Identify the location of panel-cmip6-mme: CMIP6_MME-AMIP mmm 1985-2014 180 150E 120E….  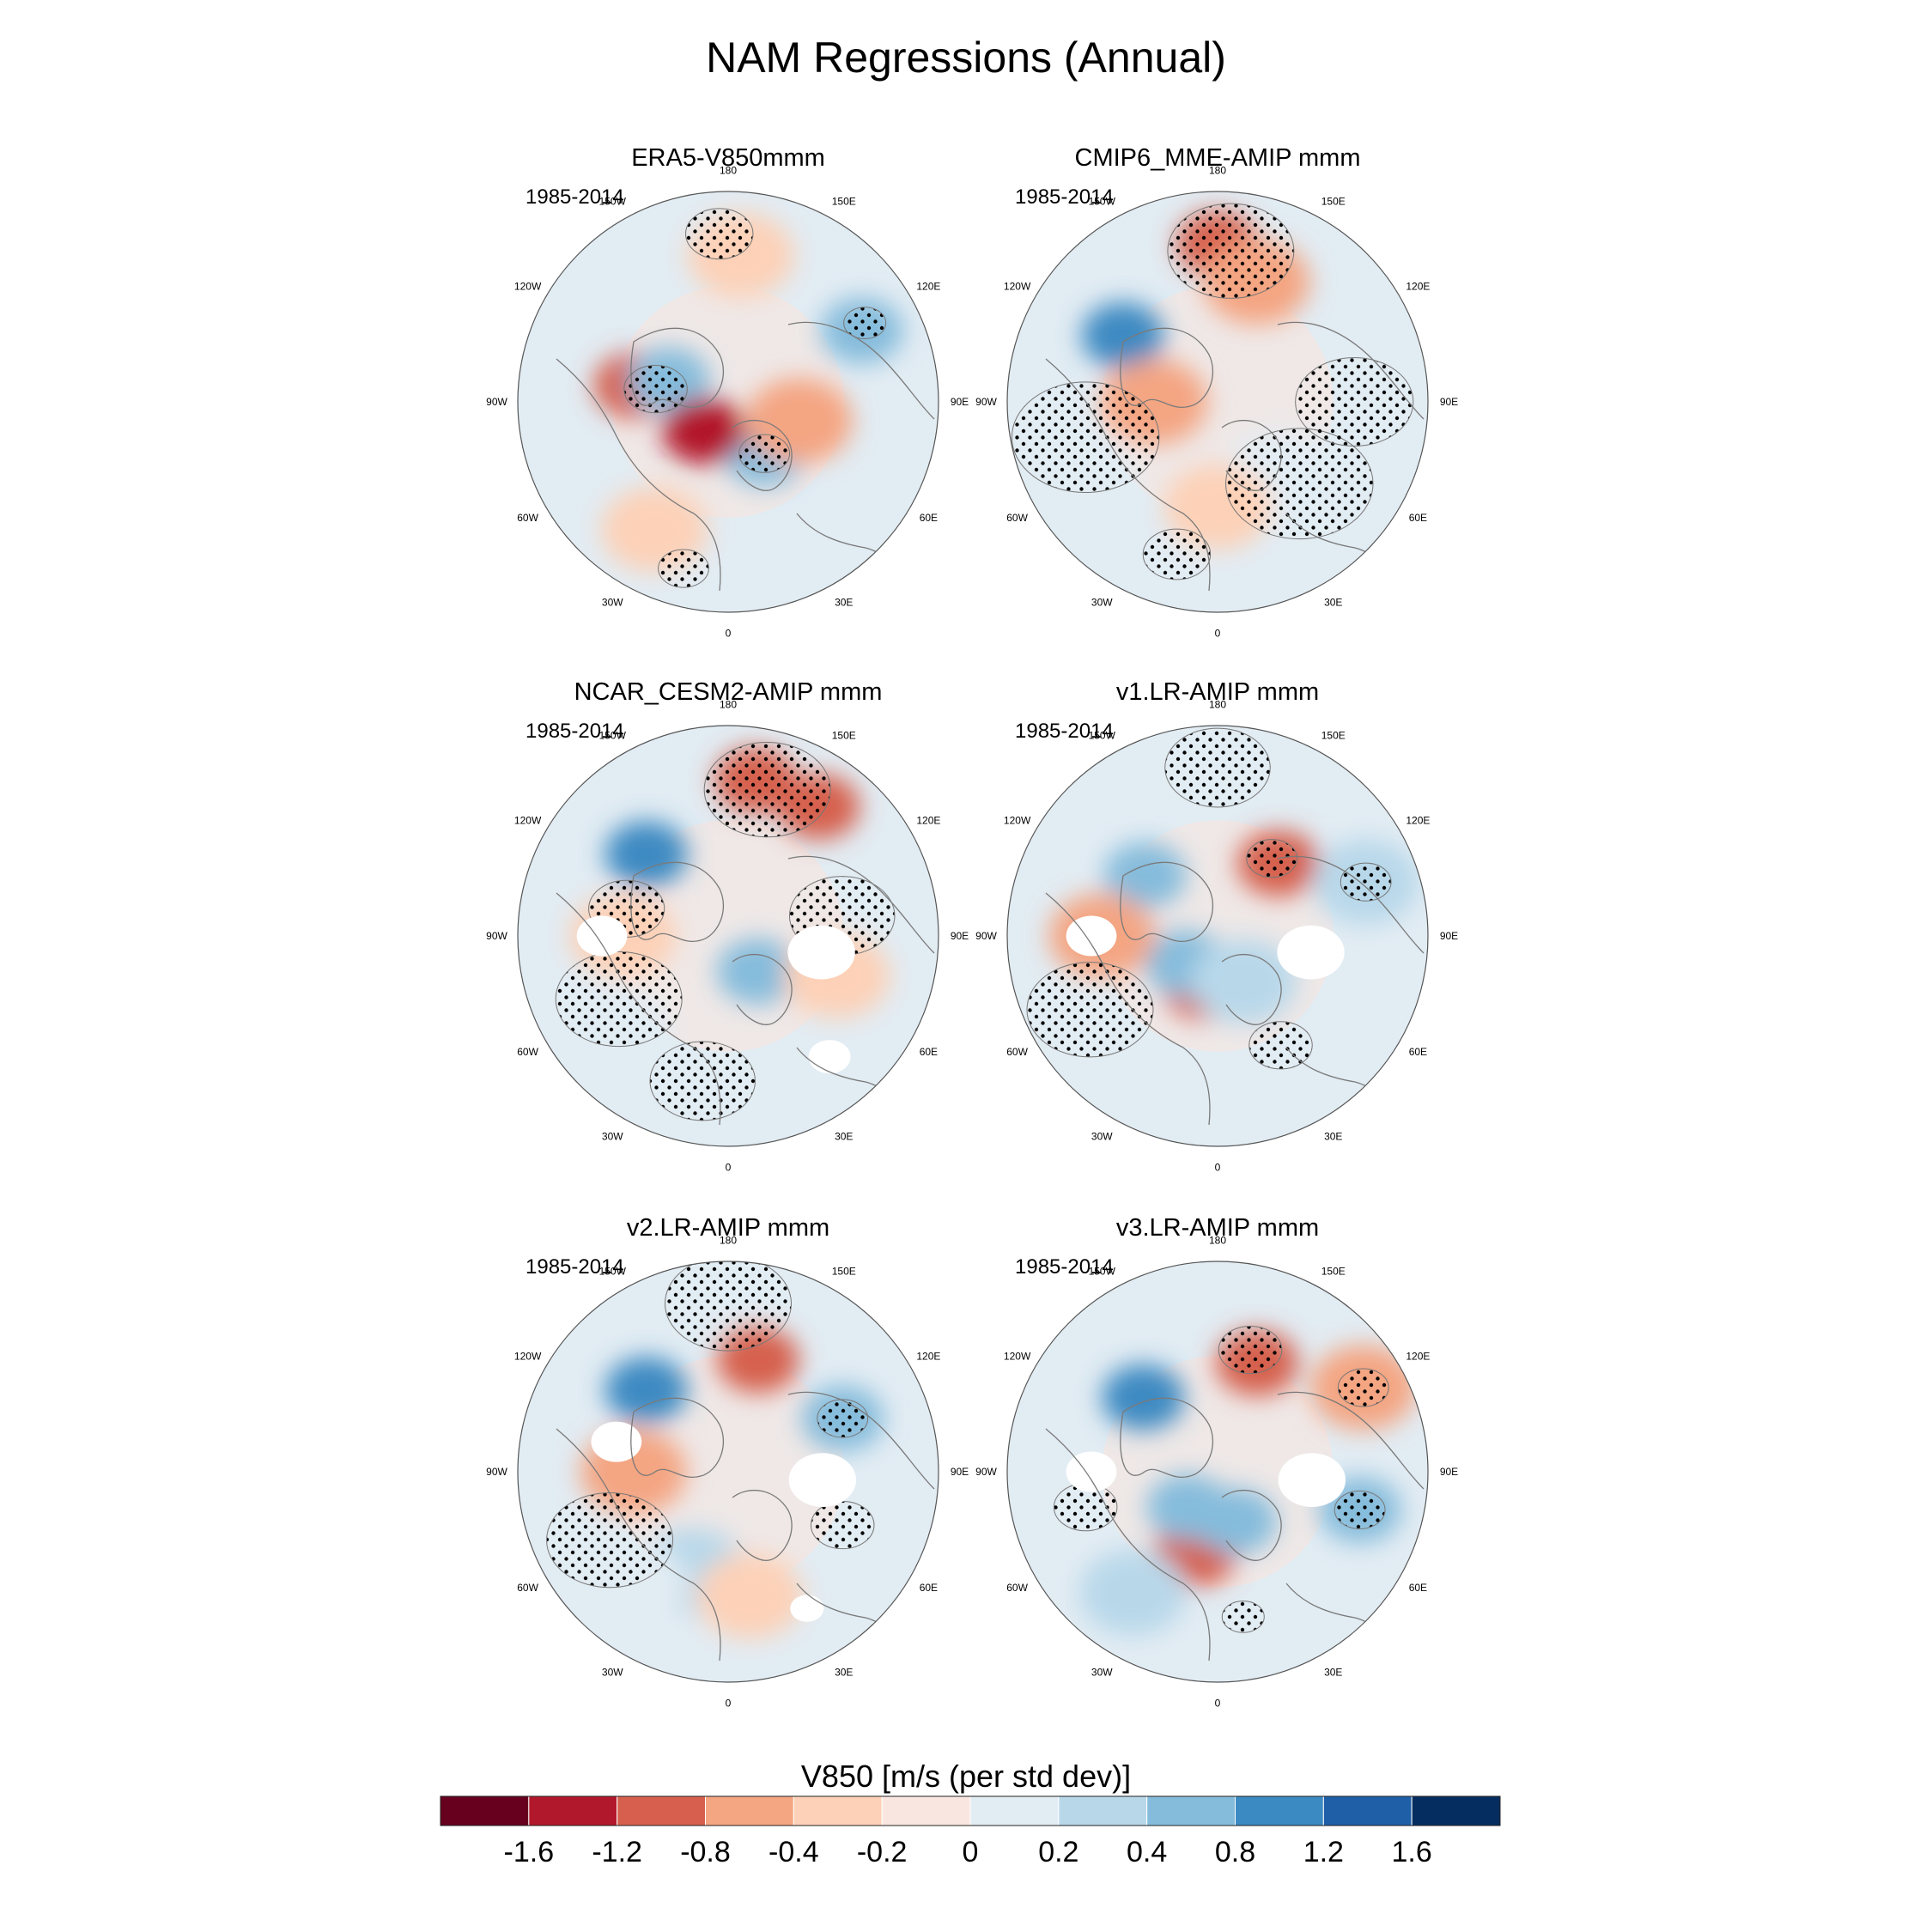
(1217, 392).